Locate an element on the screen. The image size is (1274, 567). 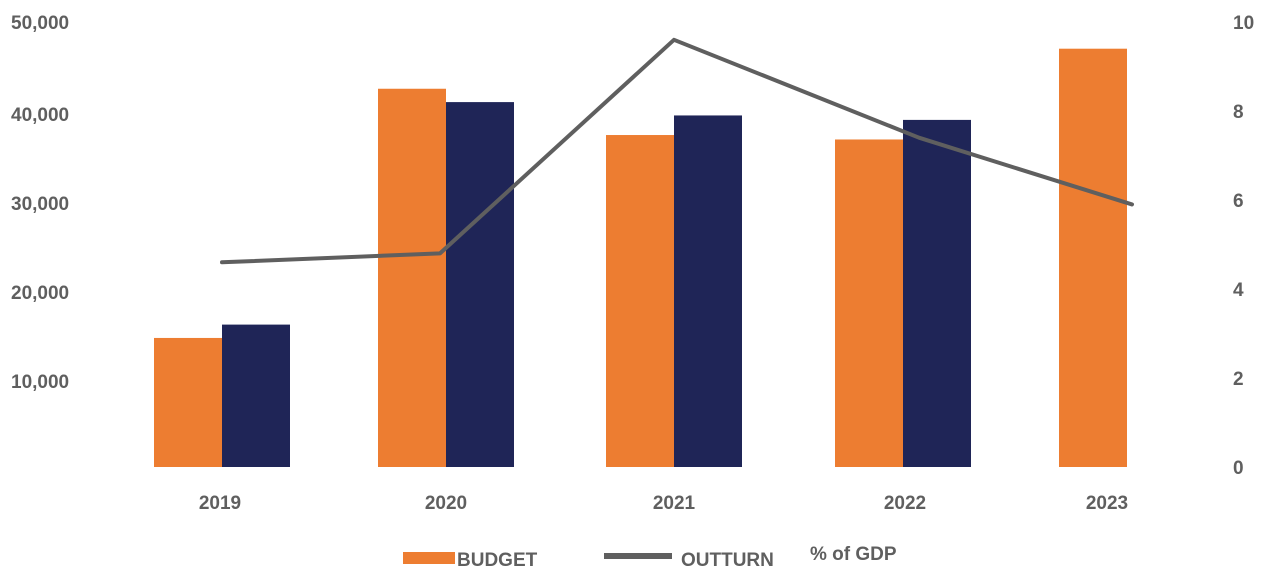
x-axis-ticks: 2019 2020 2021 2022 2023 is located at coordinates (663, 503).